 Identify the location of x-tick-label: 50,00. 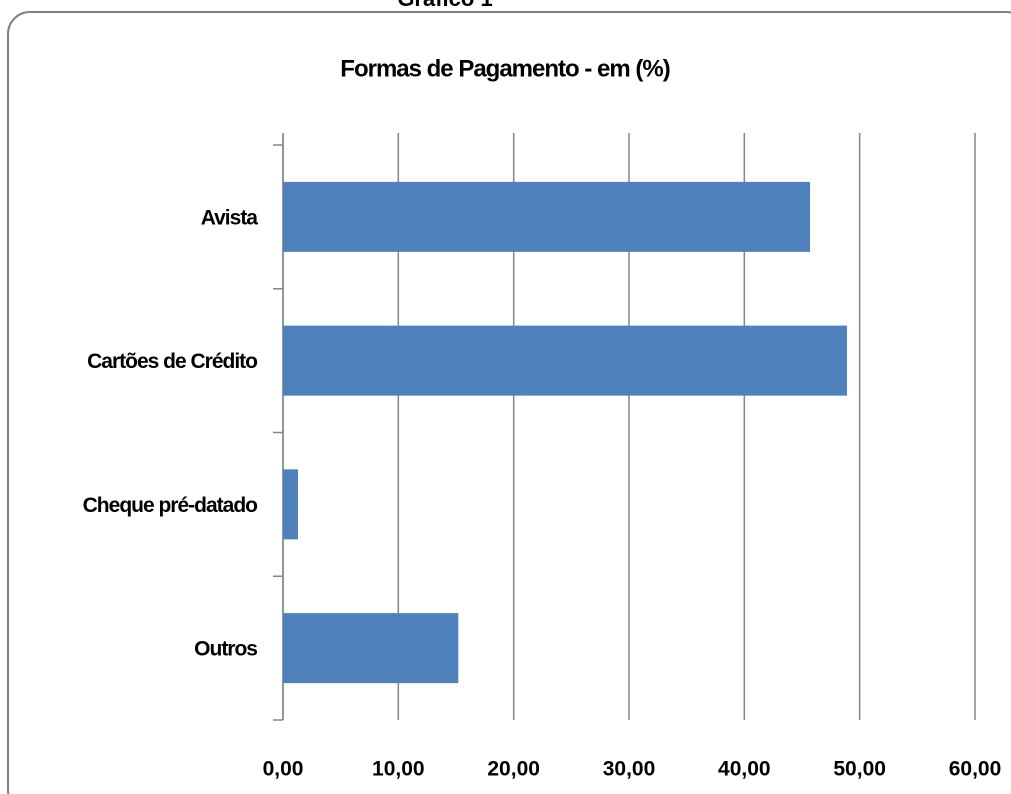
(859, 769).